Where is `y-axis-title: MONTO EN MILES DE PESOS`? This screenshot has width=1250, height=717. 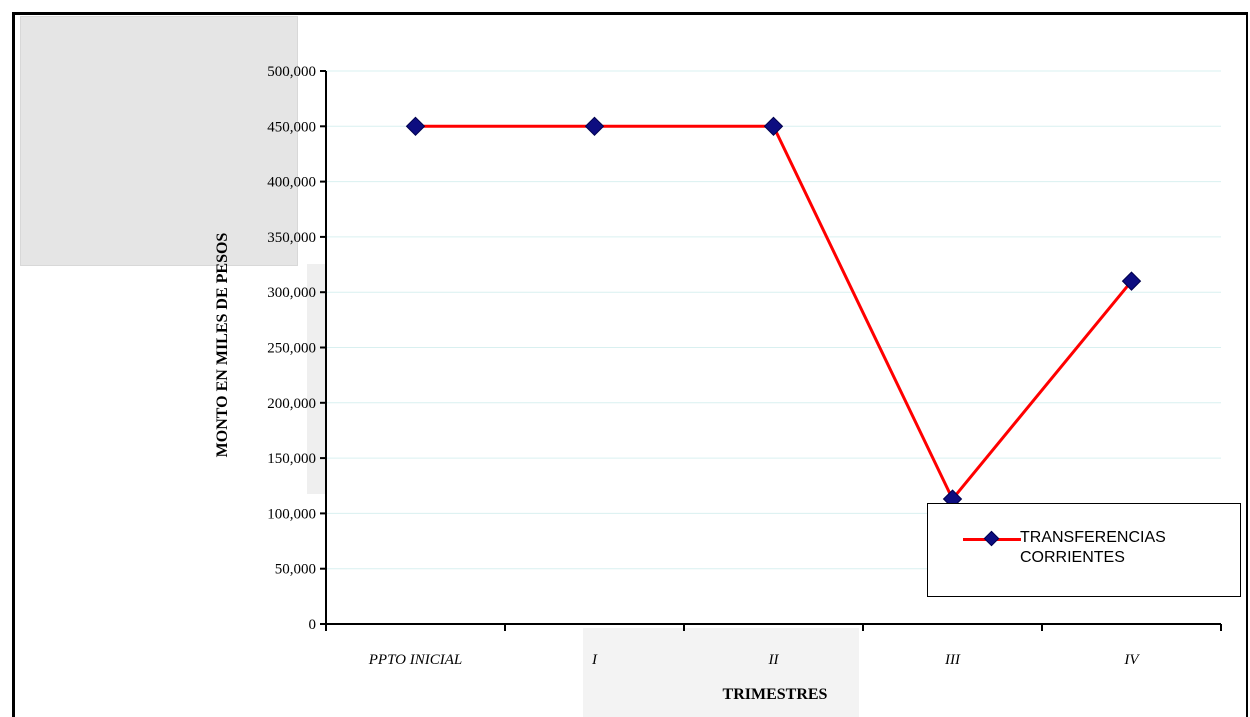 y-axis-title: MONTO EN MILES DE PESOS is located at coordinates (222, 345).